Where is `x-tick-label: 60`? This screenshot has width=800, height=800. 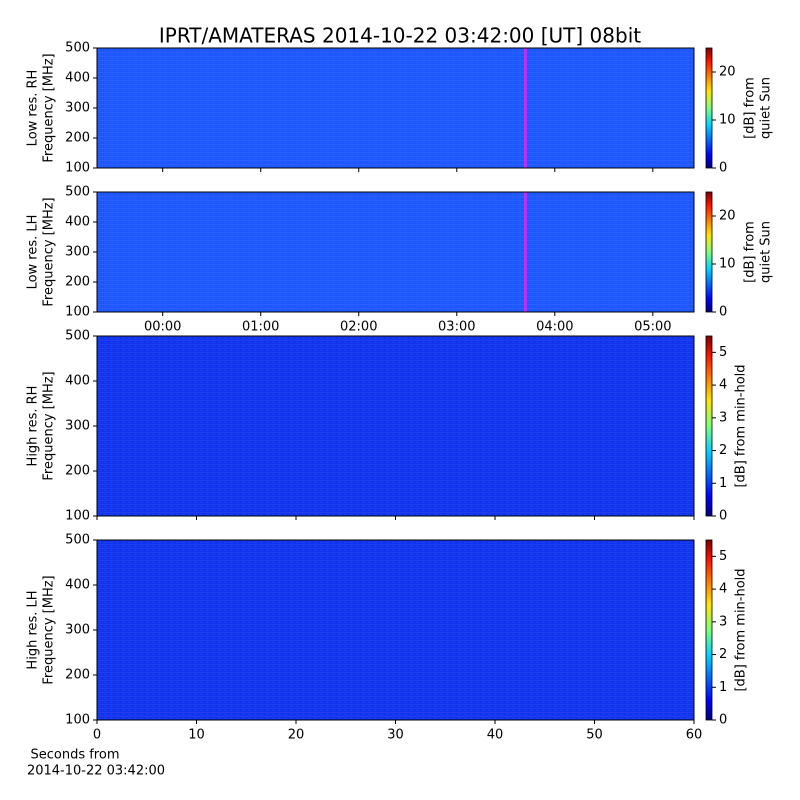 x-tick-label: 60 is located at coordinates (694, 735).